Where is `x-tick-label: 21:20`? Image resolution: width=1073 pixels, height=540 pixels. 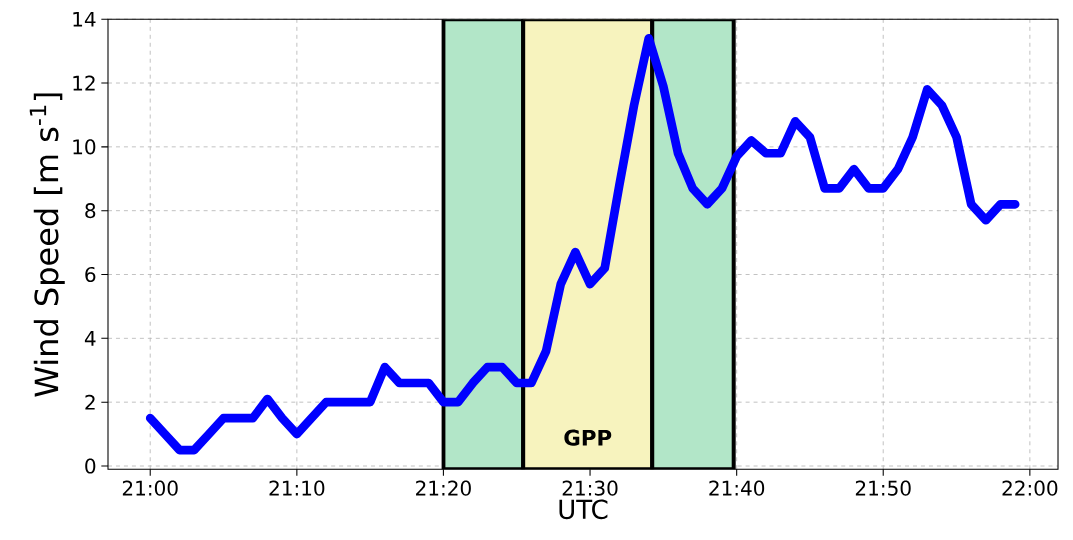
x-tick-label: 21:20 is located at coordinates (443, 488).